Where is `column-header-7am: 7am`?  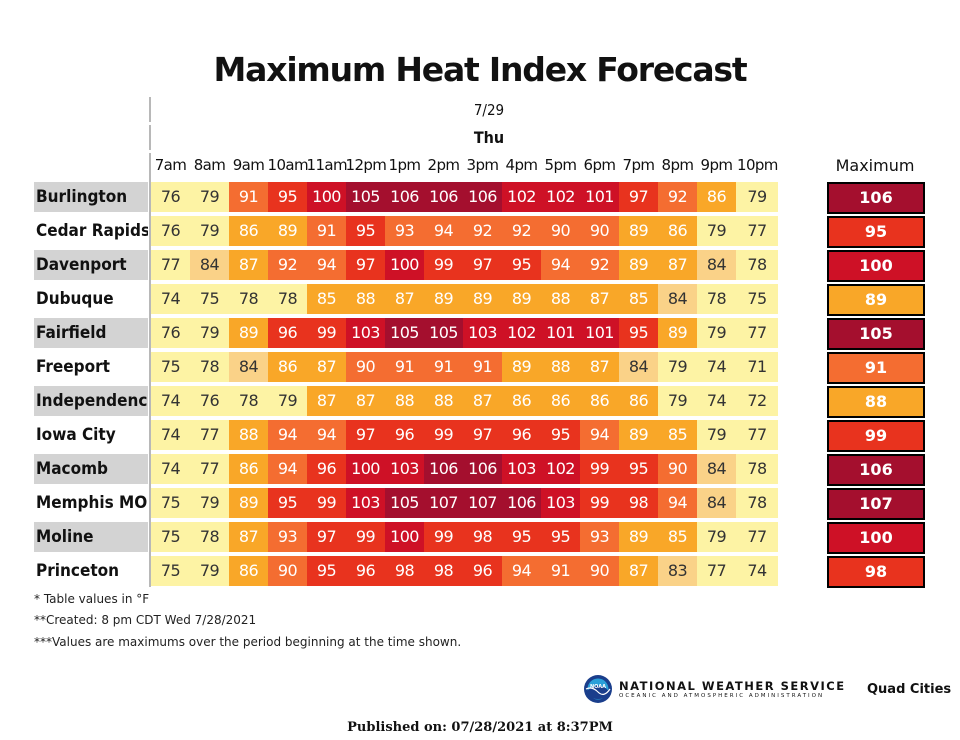
column-header-7am: 7am is located at coordinates (170, 165).